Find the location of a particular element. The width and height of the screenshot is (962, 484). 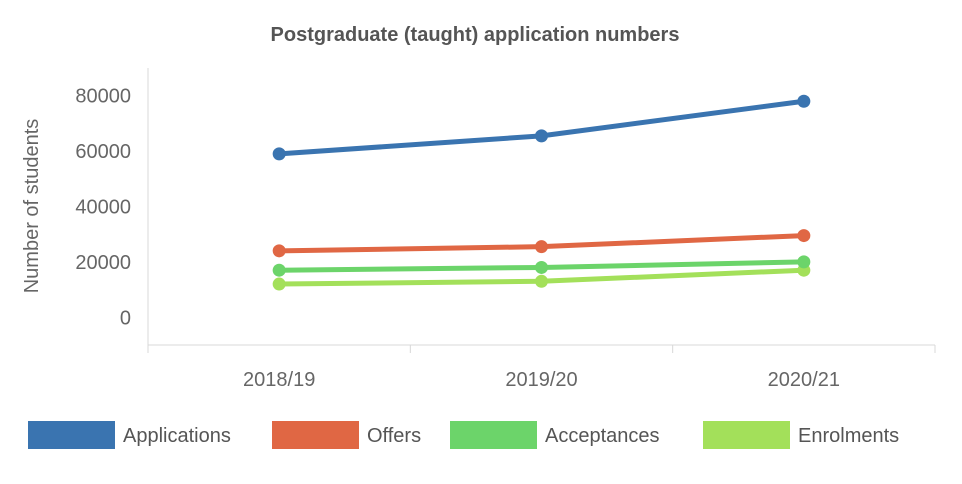

legend-label: Offers is located at coordinates (394, 436).